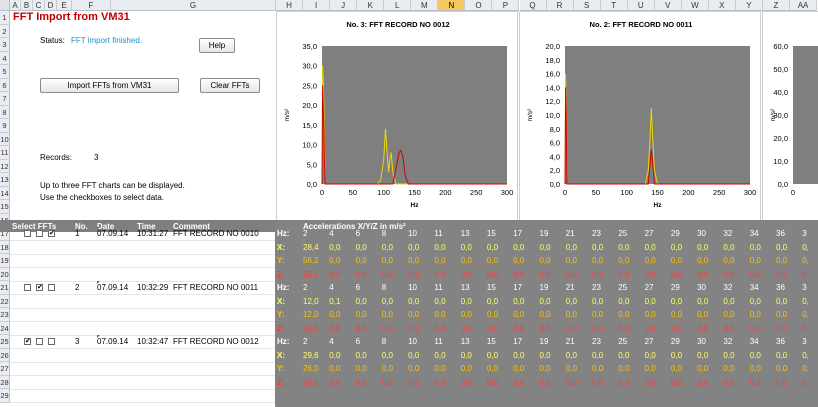 The height and width of the screenshot is (407, 818). What do you see at coordinates (5, 18) in the screenshot?
I see `row-header-1: 1` at bounding box center [5, 18].